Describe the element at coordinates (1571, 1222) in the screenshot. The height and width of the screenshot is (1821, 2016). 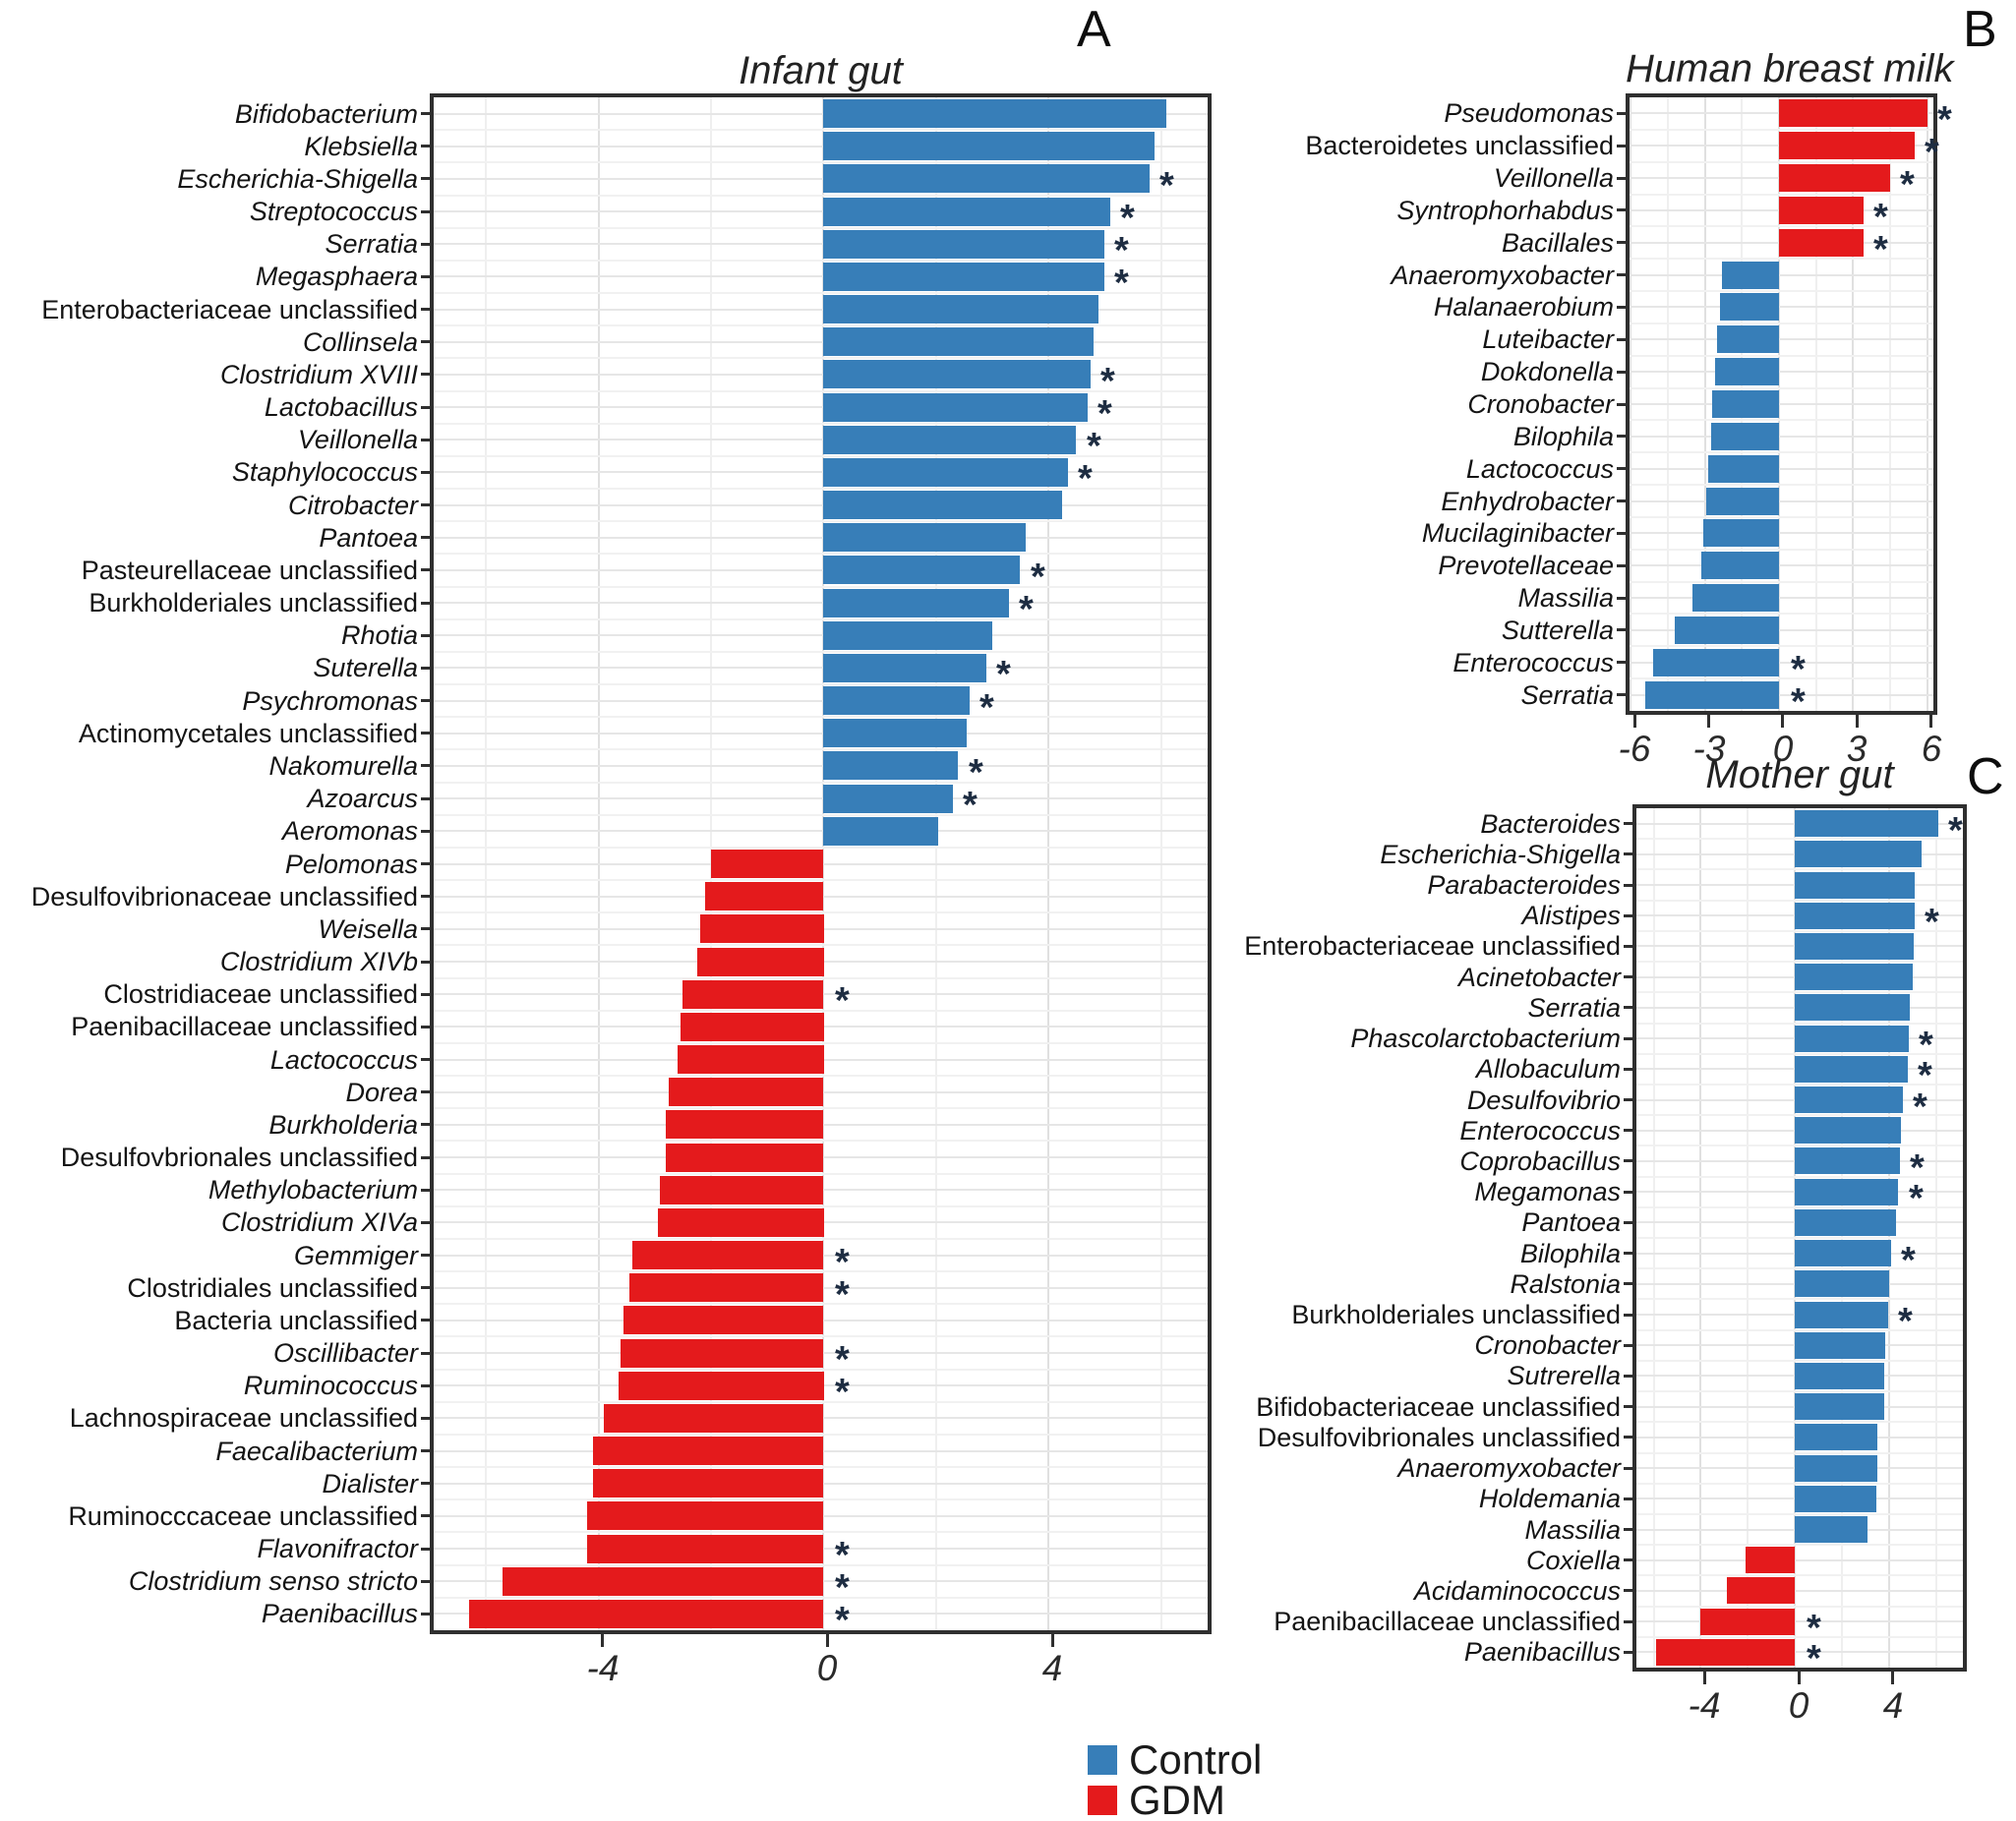
I see `category-label: Pantoea` at that location.